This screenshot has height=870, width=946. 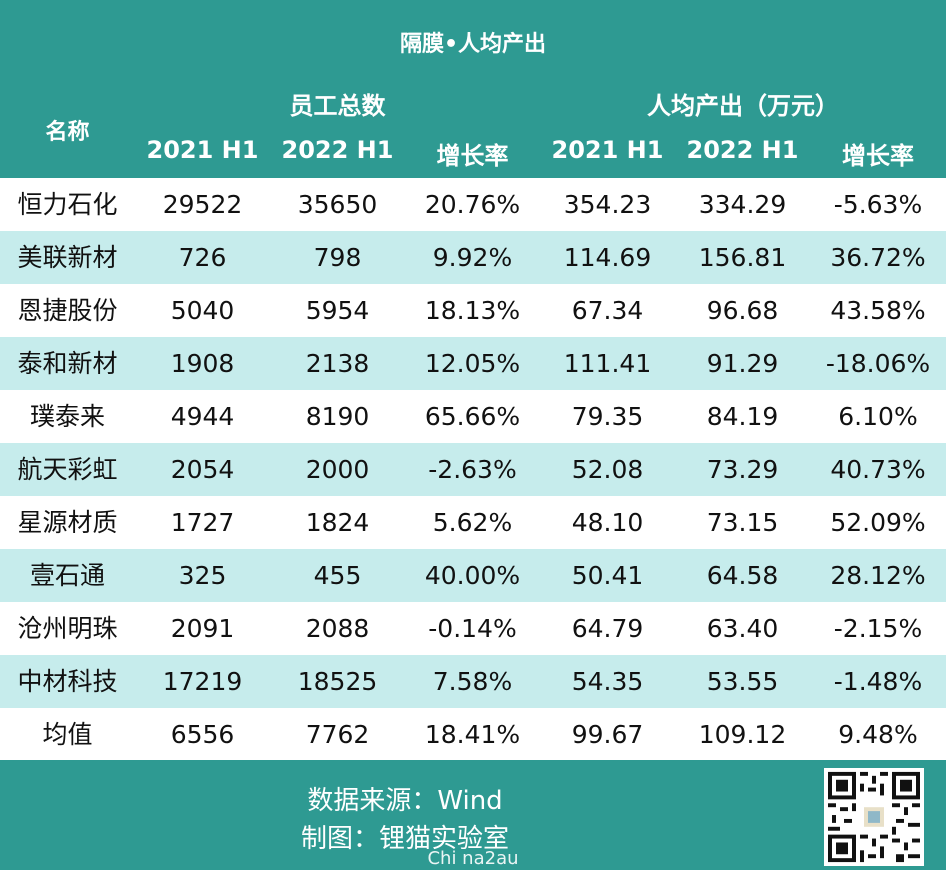 I want to click on table-cell: 20.76%, so click(x=472, y=204).